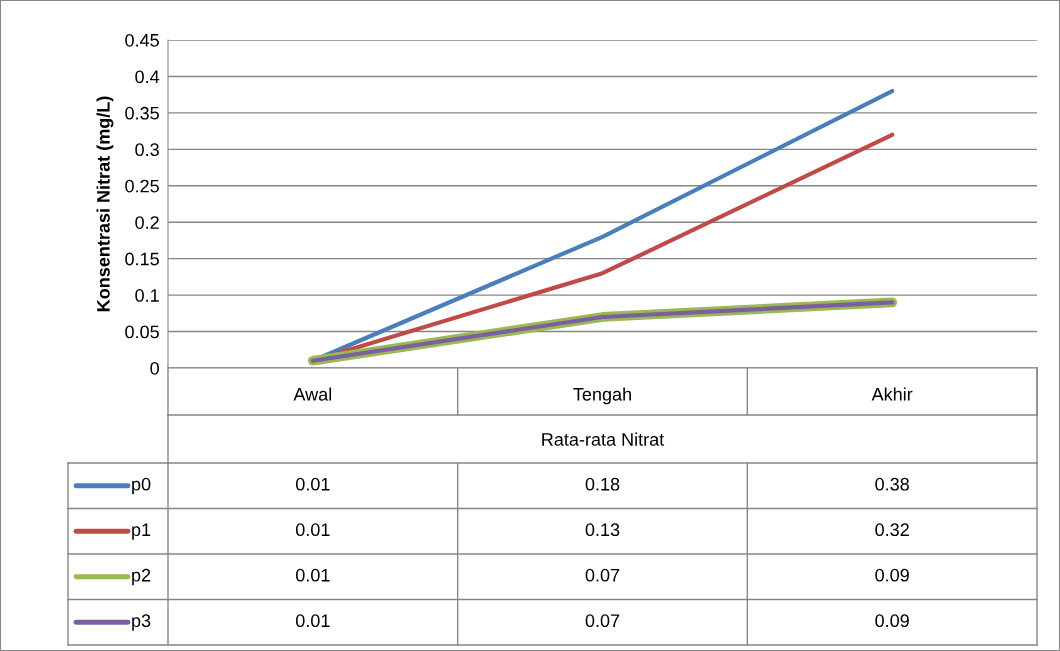 The height and width of the screenshot is (651, 1060). Describe the element at coordinates (141, 486) in the screenshot. I see `legend-label: p0` at that location.